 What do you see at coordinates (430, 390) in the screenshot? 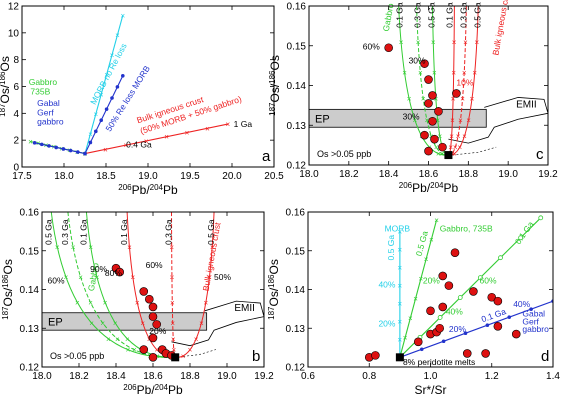
I see `x-axis-label: Sr*/Sr` at bounding box center [430, 390].